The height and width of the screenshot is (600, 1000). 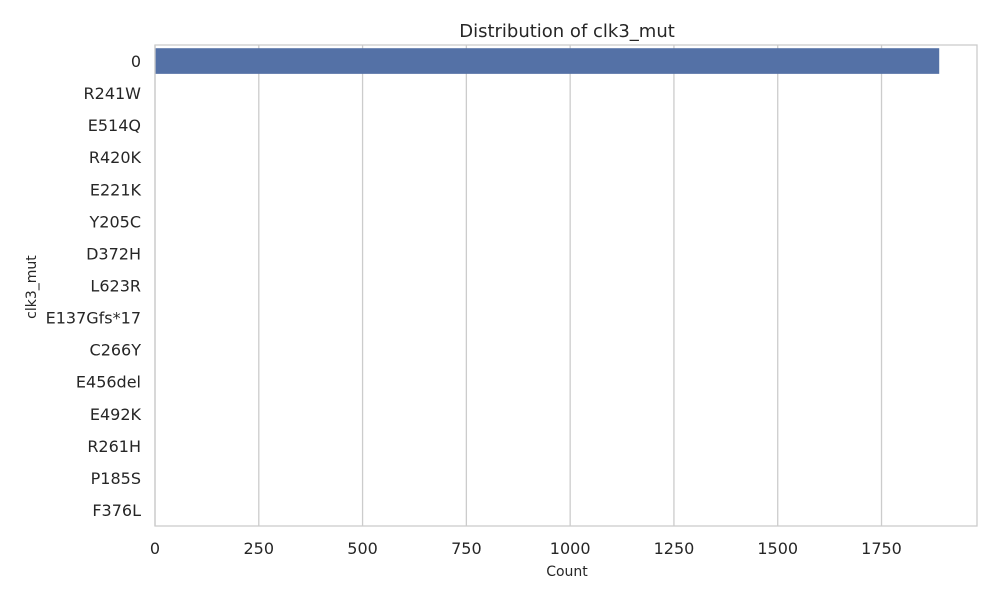 What do you see at coordinates (116, 510) in the screenshot?
I see `y-tick-label: F376L` at bounding box center [116, 510].